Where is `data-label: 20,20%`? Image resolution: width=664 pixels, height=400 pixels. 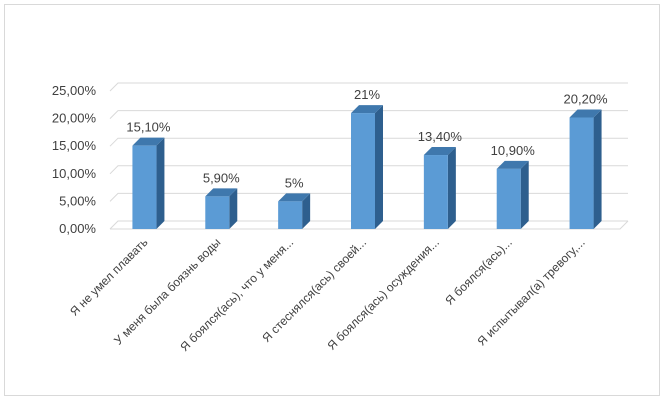 data-label: 20,20% is located at coordinates (586, 98).